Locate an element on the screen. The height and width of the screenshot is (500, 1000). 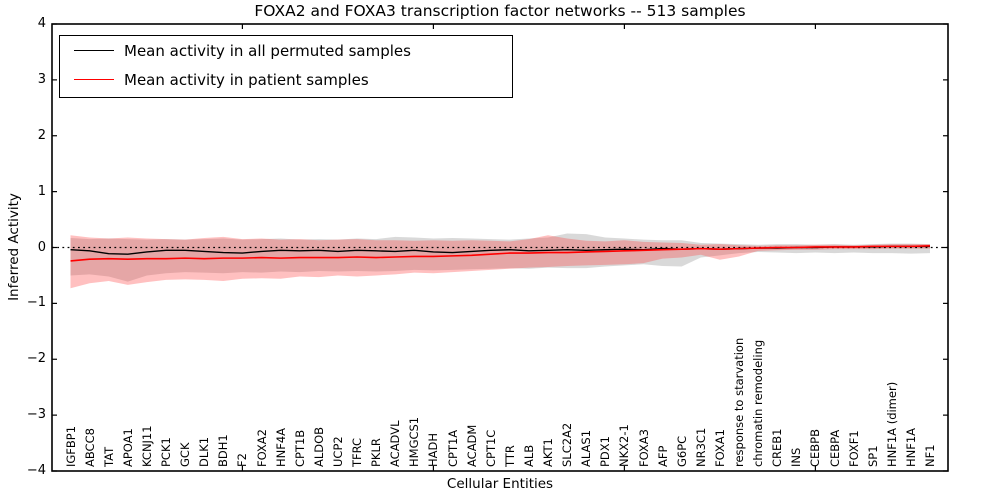
x-tick-label: CEBPB is located at coordinates (815, 447).